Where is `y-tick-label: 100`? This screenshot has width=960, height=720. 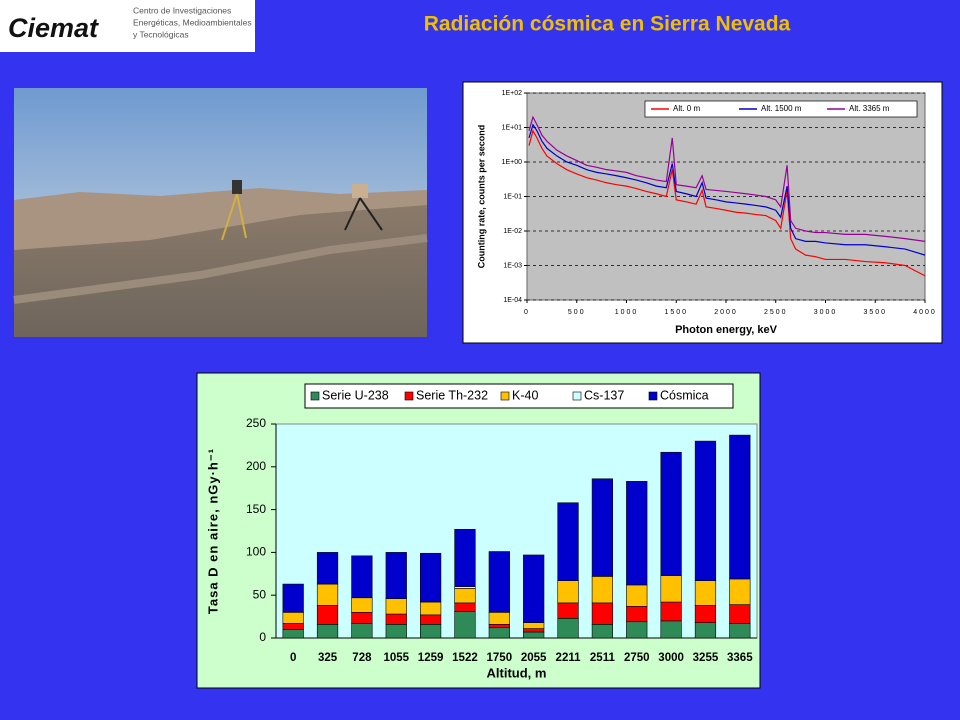
y-tick-label: 100 is located at coordinates (256, 552).